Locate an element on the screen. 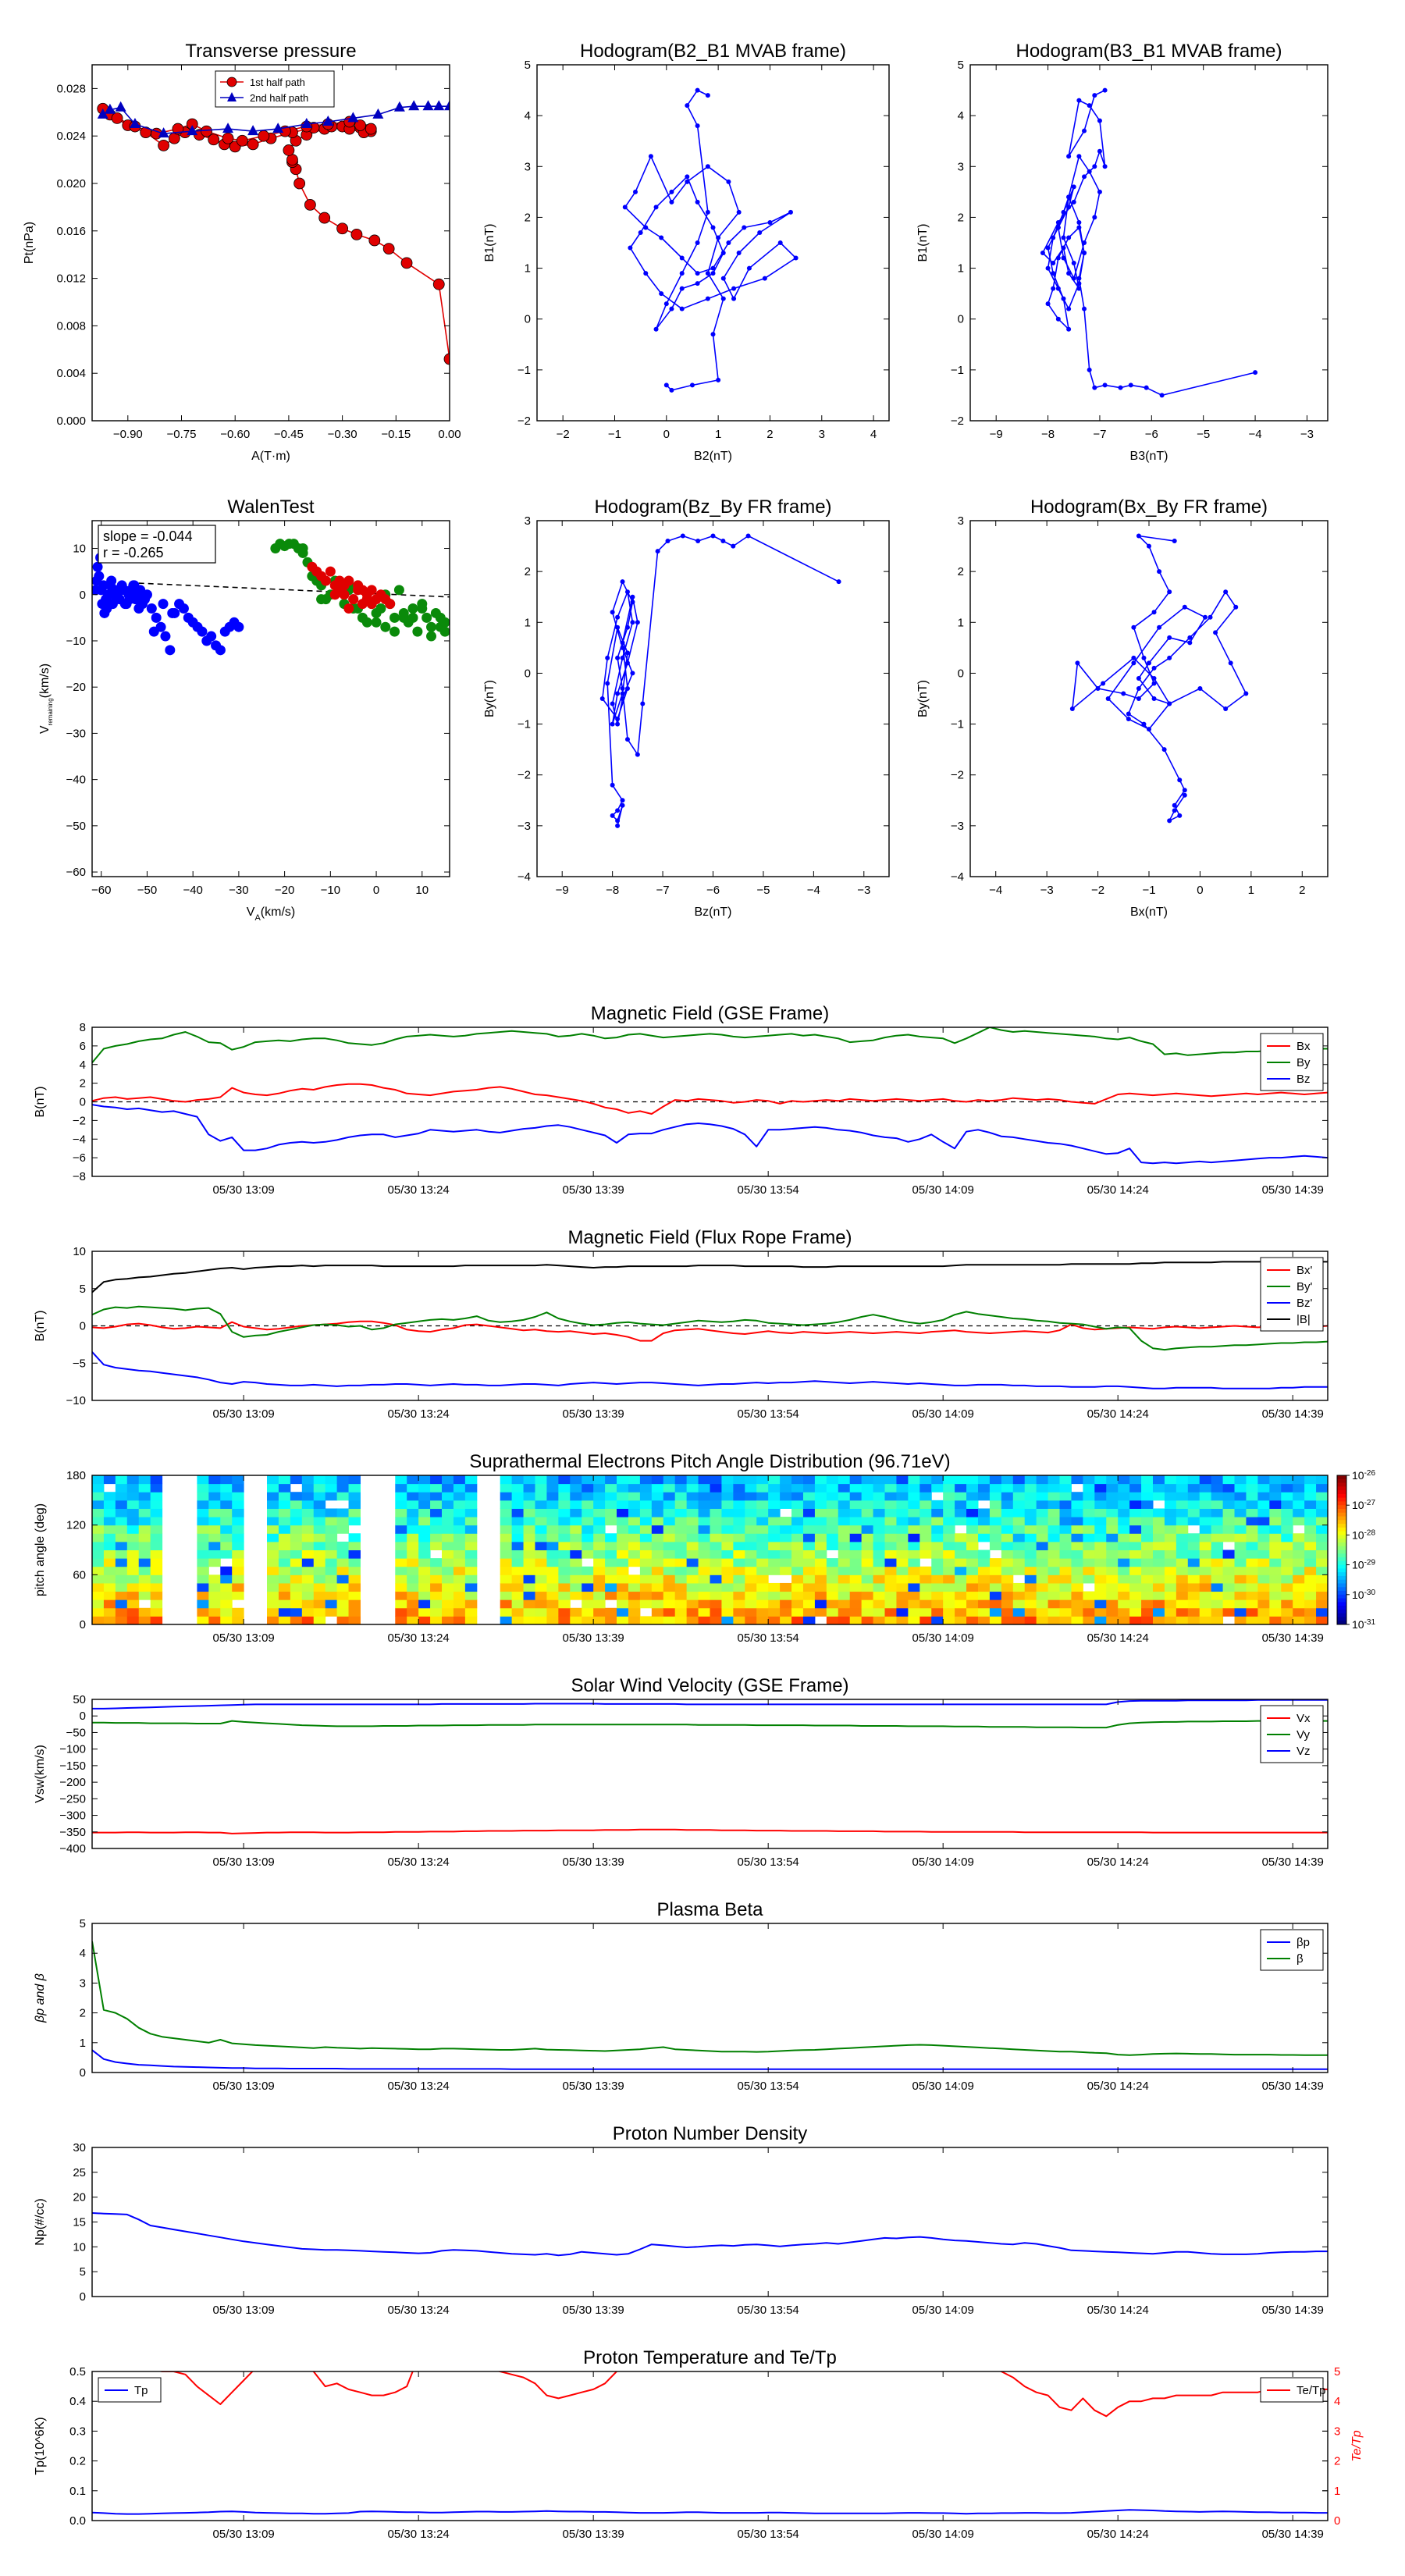  data-point-blue is located at coordinates (117, 599).